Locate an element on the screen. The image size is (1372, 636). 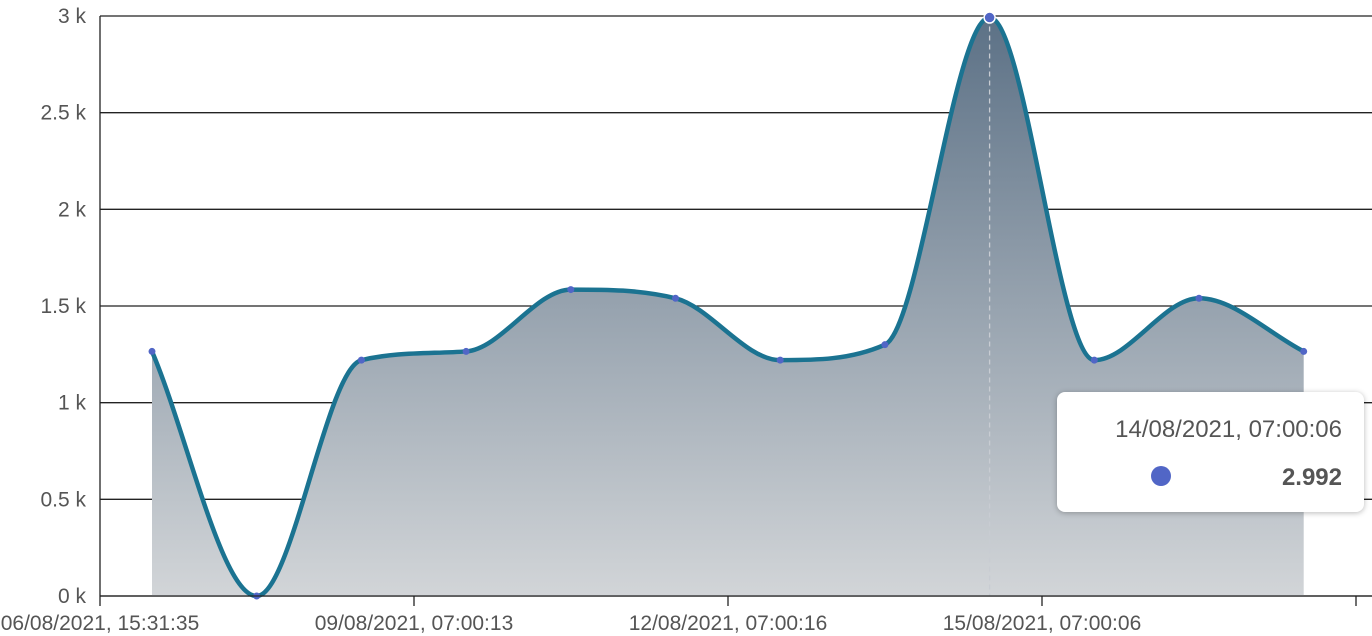
tooltip: 14/08/2021, 07:00:06 2.992 is located at coordinates (1210, 452).